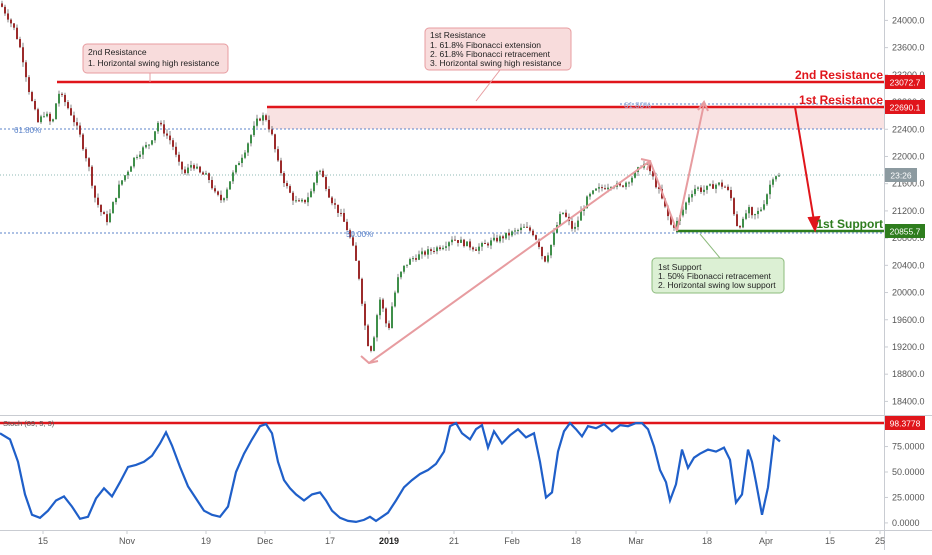  What do you see at coordinates (461, 538) in the screenshot?
I see `time-axis: 15 Nov 19 Dec 17 2019 21 Feb 18 Mar 18 Apr 15 25` at bounding box center [461, 538].